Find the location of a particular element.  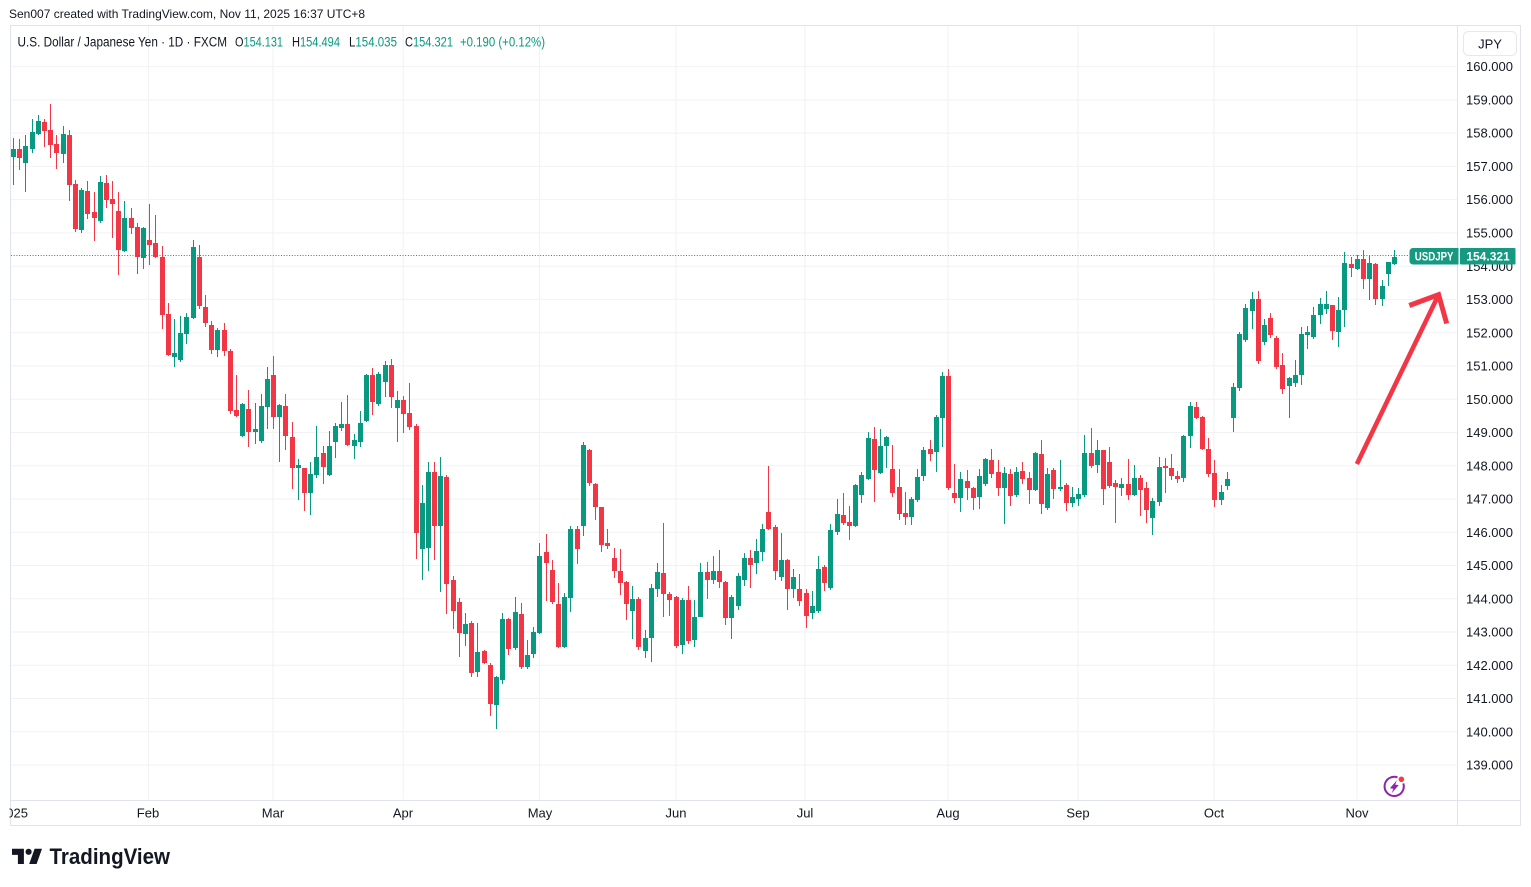

svg-text: 146.000 is located at coordinates (1489, 532).